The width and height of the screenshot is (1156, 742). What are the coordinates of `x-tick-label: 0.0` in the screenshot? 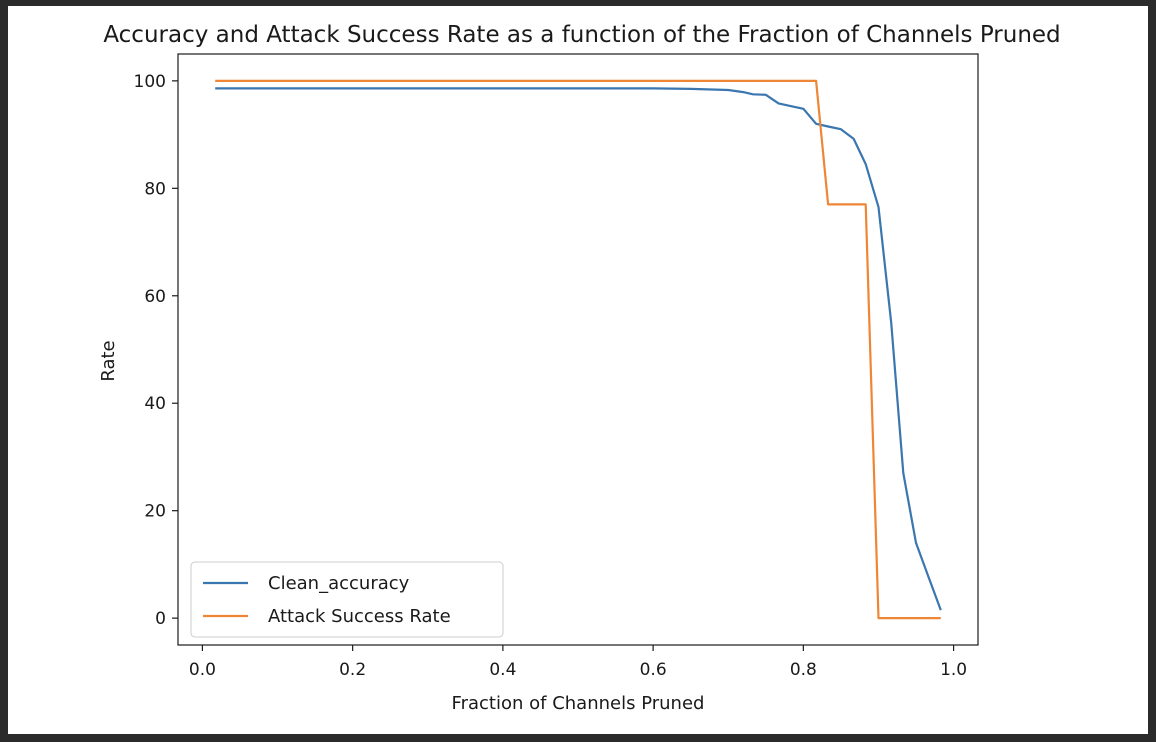 It's located at (202, 670).